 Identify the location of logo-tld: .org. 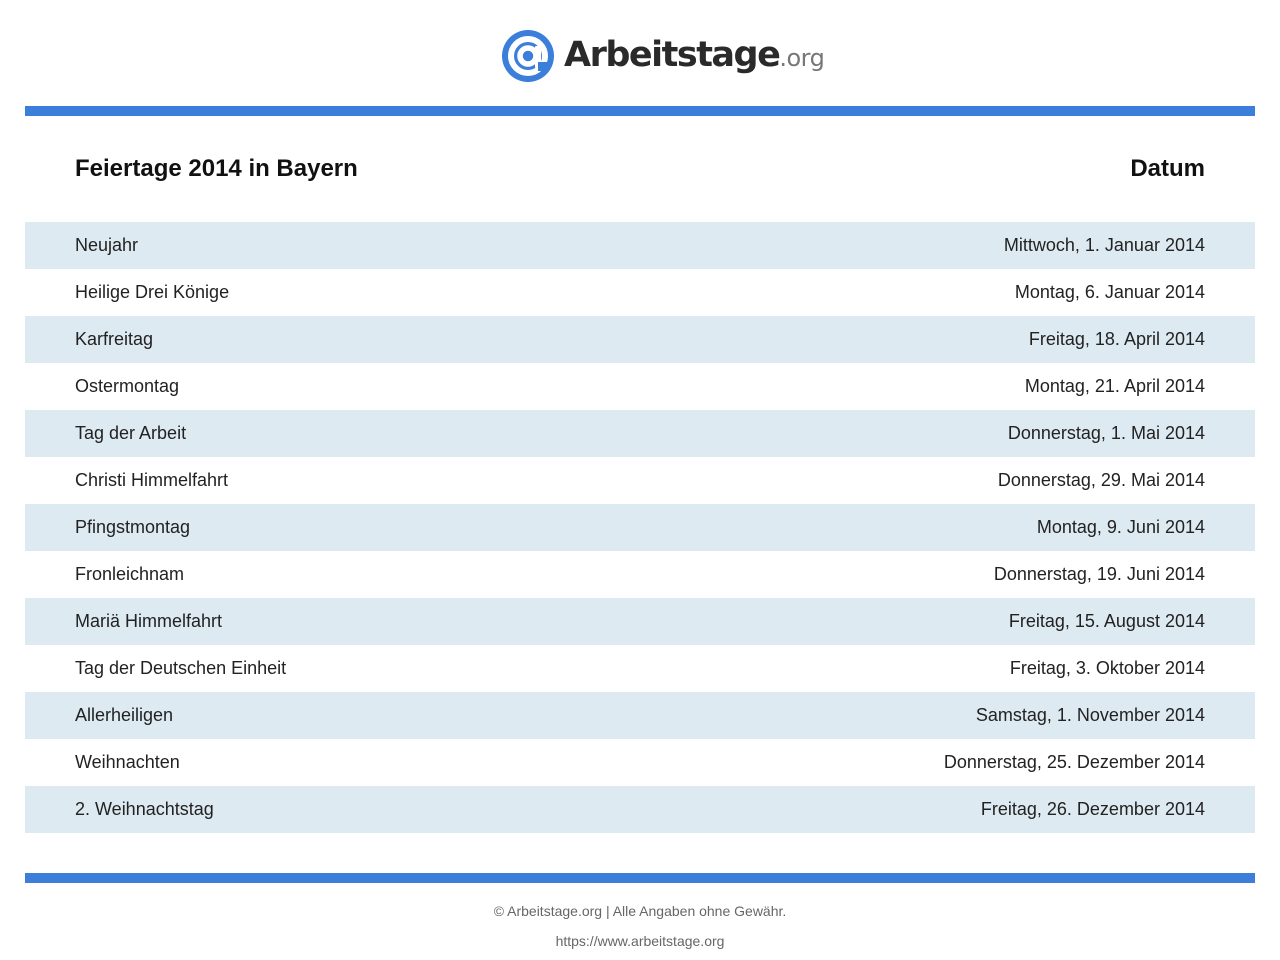
(802, 57).